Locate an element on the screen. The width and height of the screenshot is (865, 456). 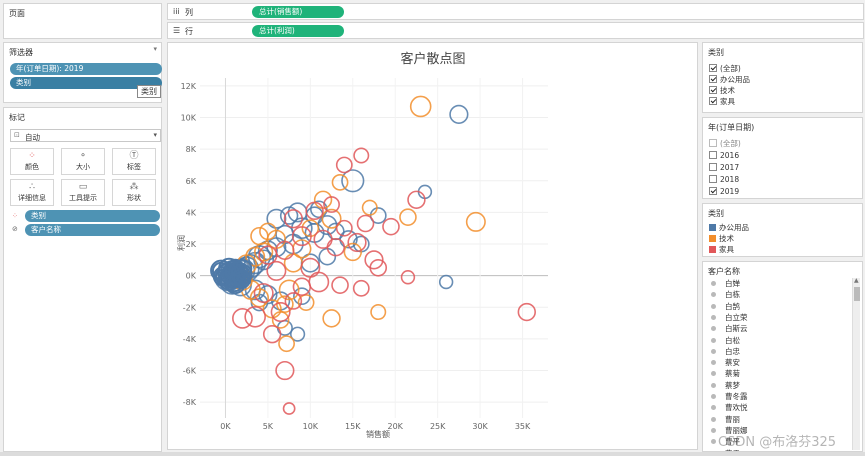
color-legend-item: 办公用品 is located at coordinates (729, 227).